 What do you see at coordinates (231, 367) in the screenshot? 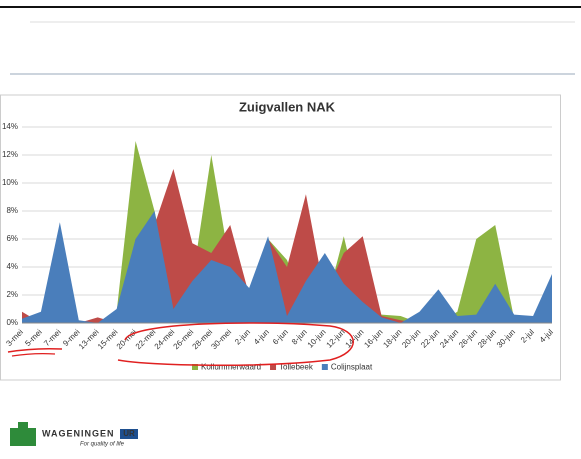
I see `legend-label: Kollummerwaard` at bounding box center [231, 367].